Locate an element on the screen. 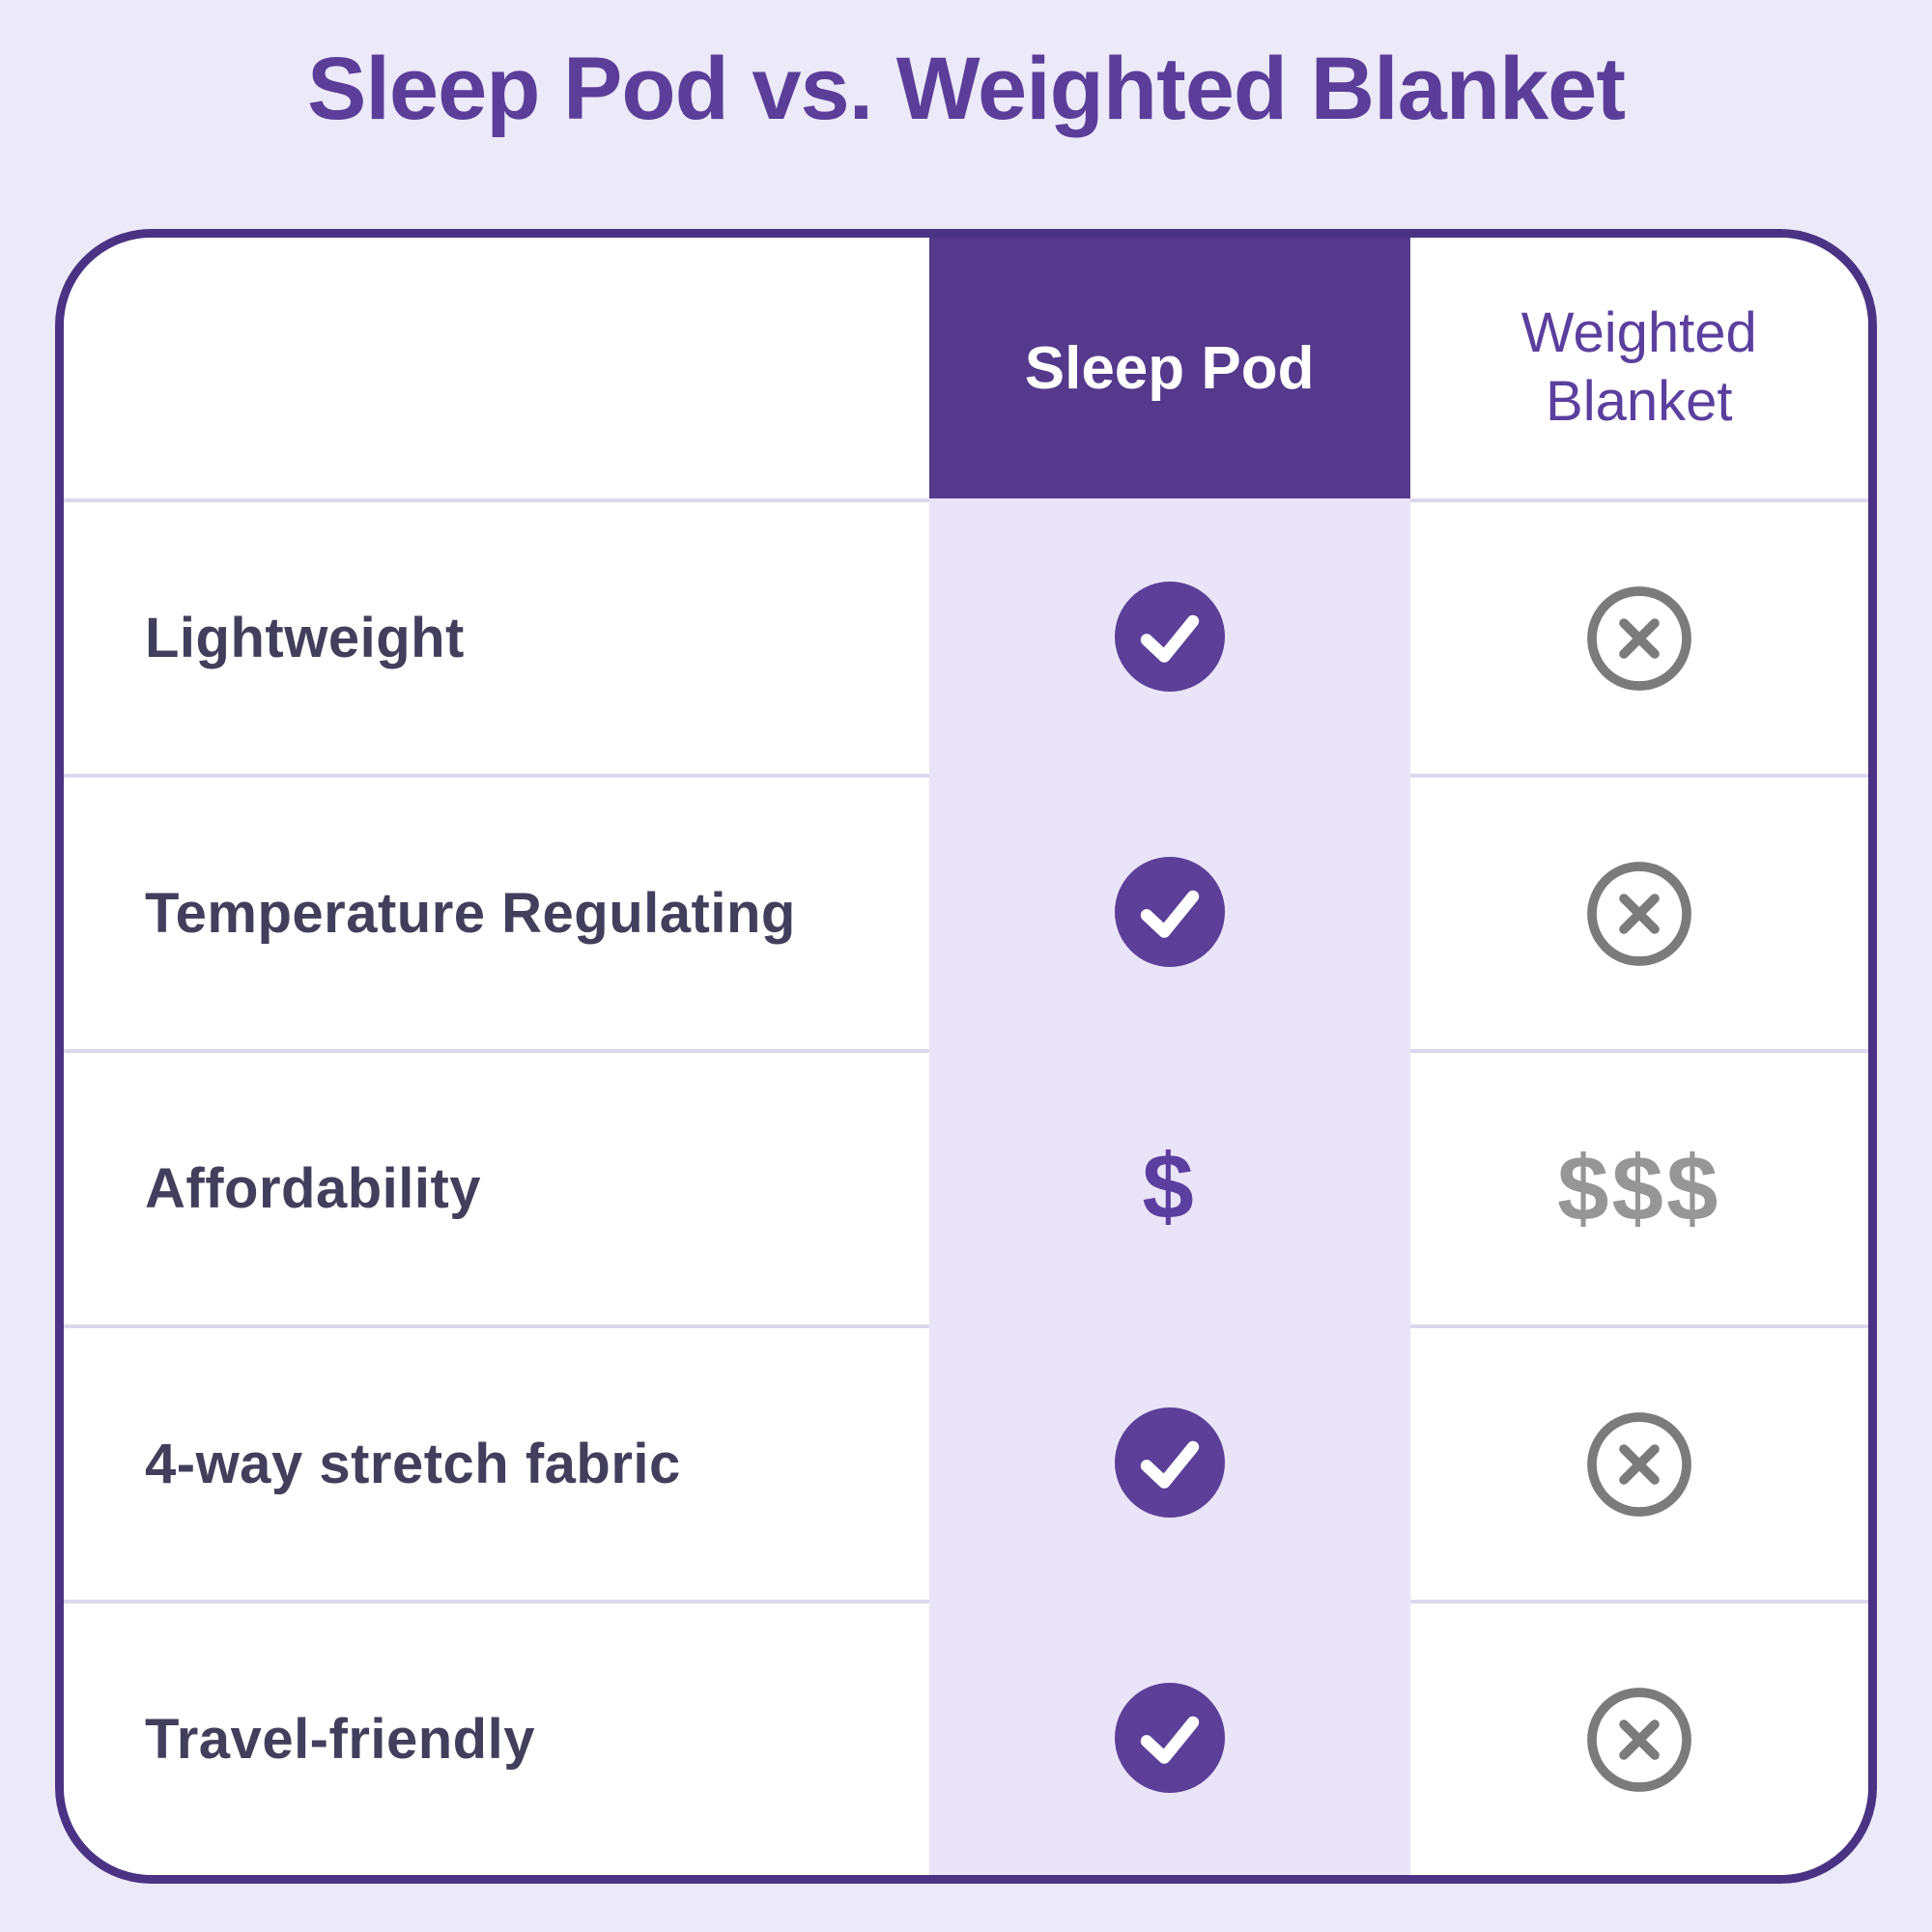 The width and height of the screenshot is (1932, 1932). page-title: Sleep Pod vs. Weighted Blanket is located at coordinates (966, 89).